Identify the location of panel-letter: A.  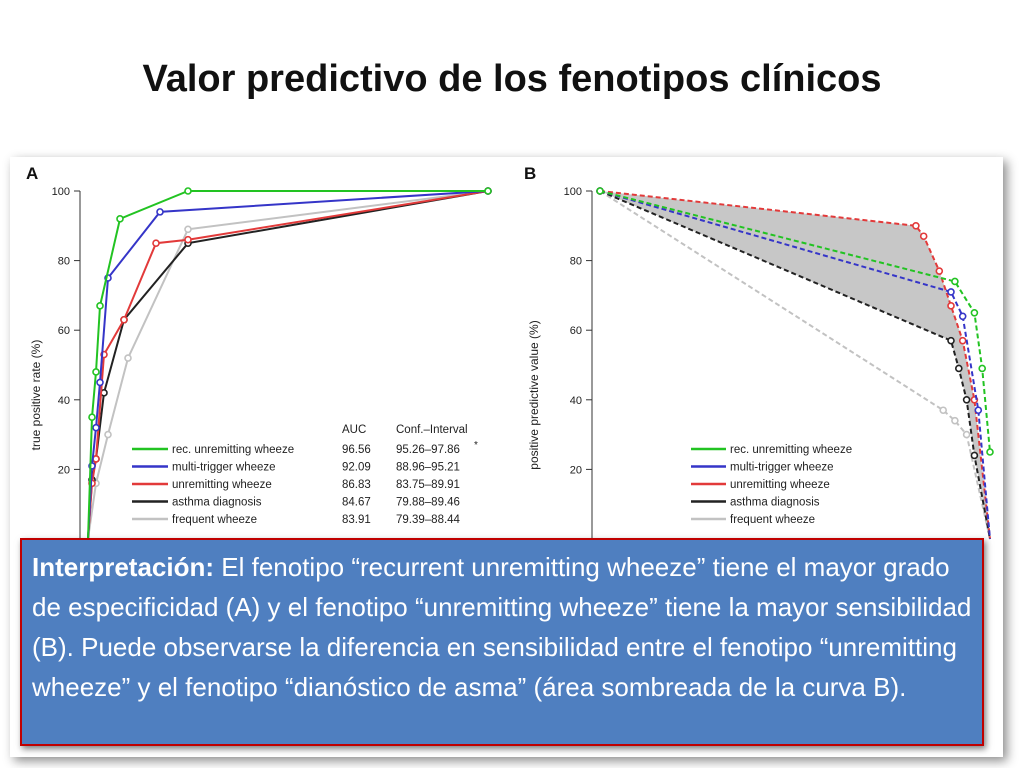
(32, 173).